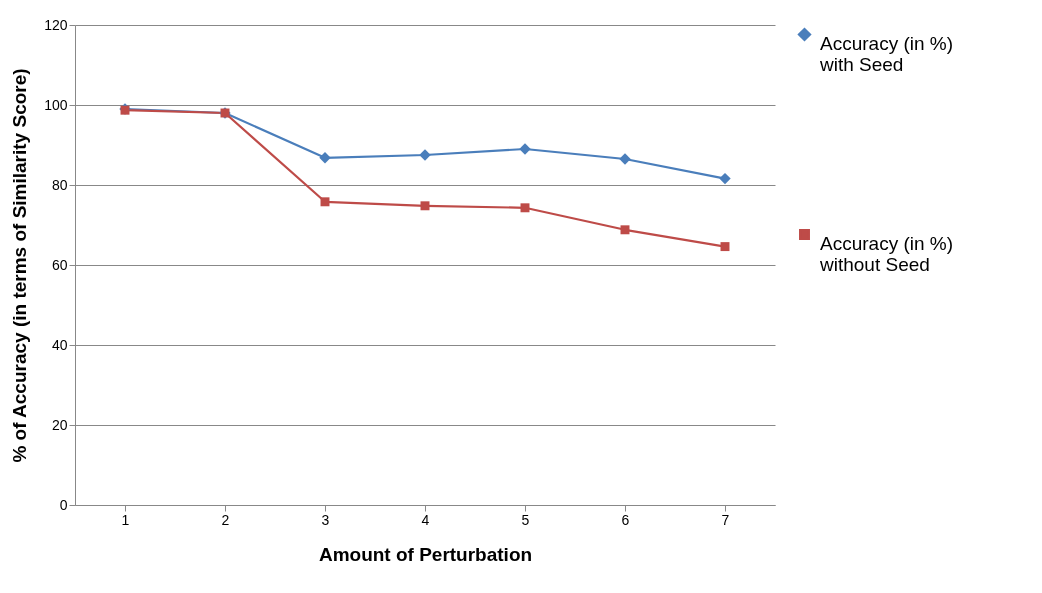 This screenshot has width=1042, height=593. I want to click on x-tick-label: 7, so click(725, 519).